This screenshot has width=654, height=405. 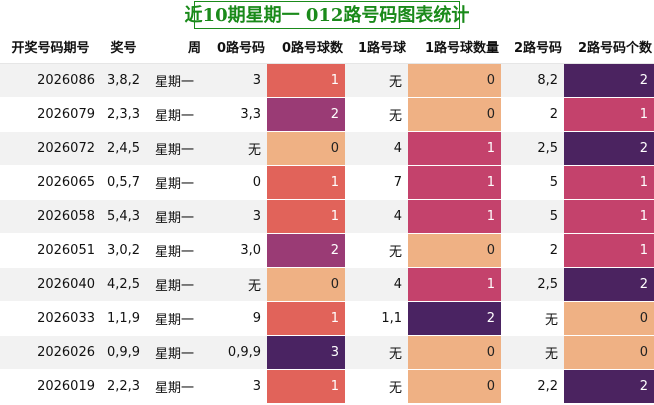 I want to click on title-frame, so click(x=327, y=15).